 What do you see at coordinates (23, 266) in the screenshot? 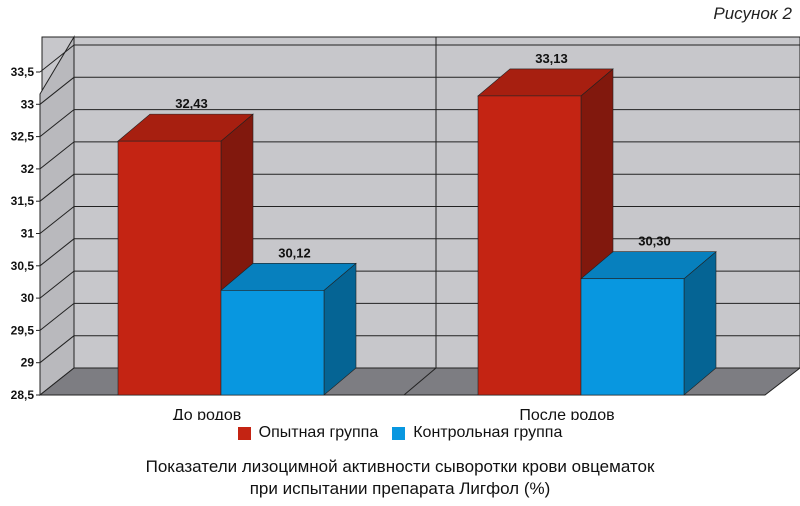
I see `y-tick-label: 30,5` at bounding box center [23, 266].